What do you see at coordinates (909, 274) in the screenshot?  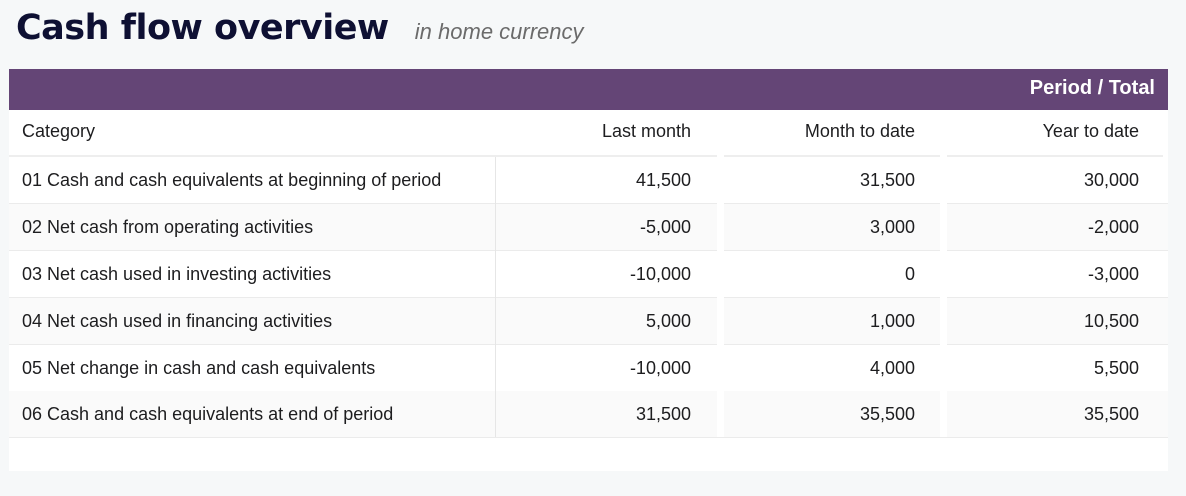 I see `row-month-to-date: 0` at bounding box center [909, 274].